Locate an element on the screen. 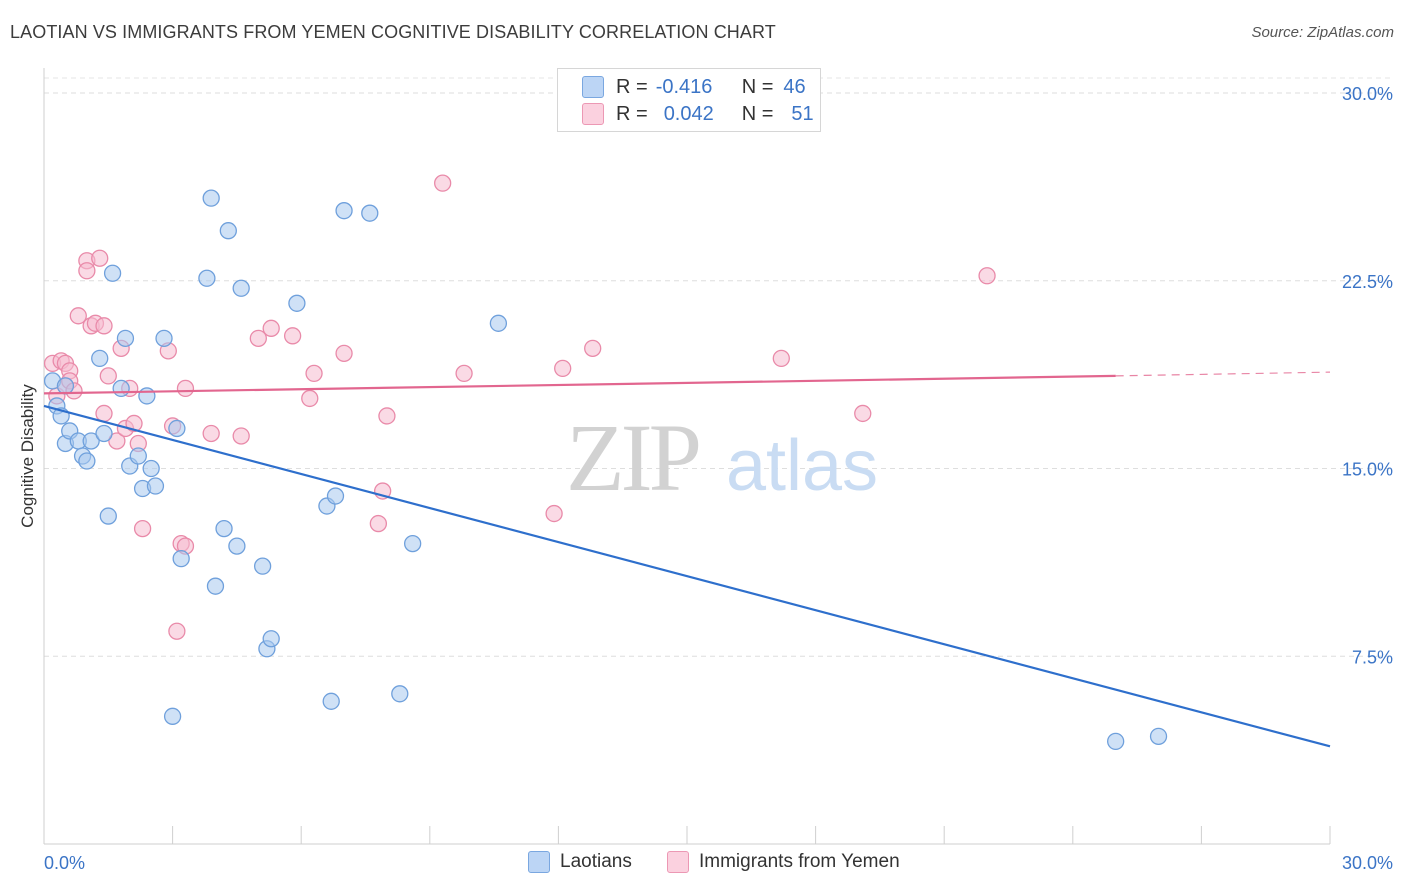  y-tick-label: 30.0% is located at coordinates (1367, 94).